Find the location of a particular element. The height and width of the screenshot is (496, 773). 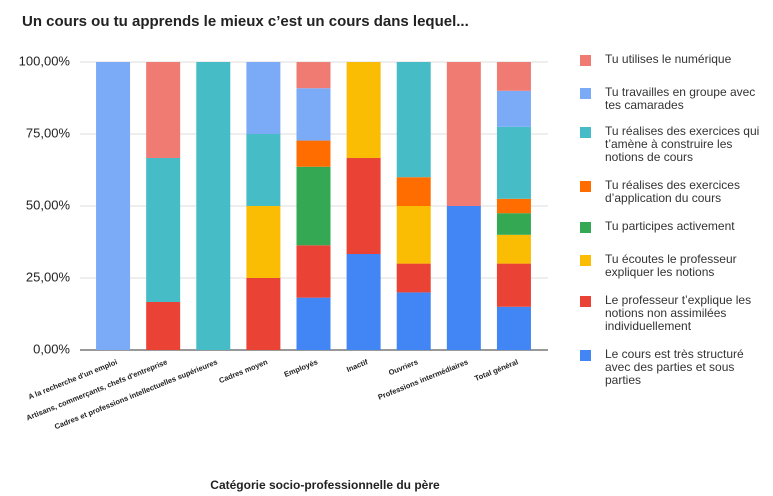

x-tick-group: Employés is located at coordinates (301, 368).